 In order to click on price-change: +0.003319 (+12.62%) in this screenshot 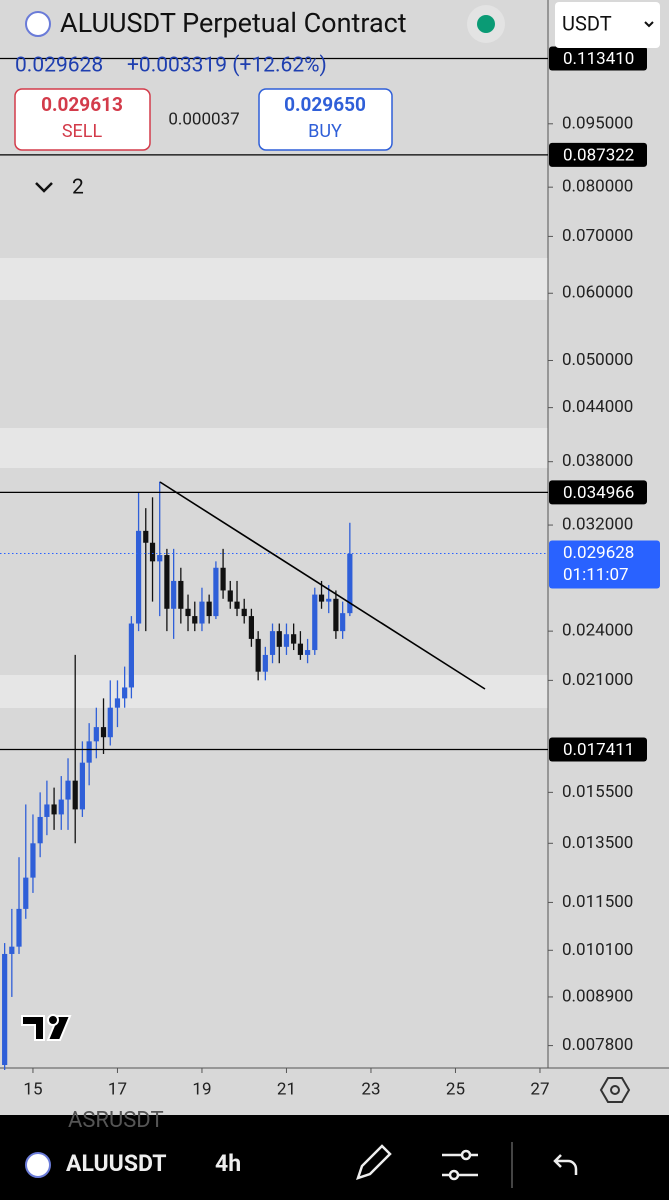, I will do `click(227, 66)`.